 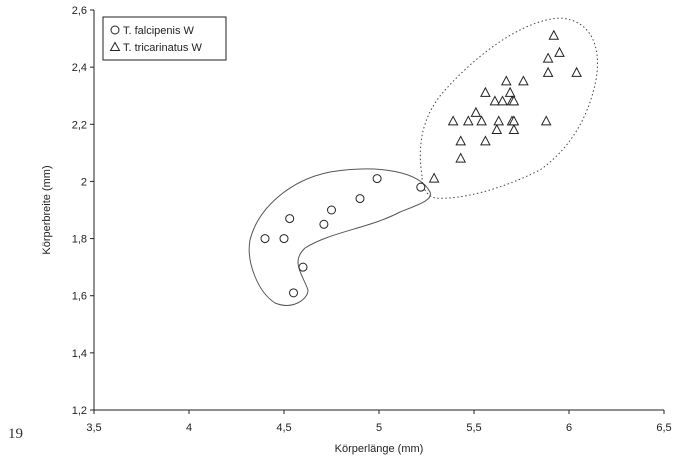 What do you see at coordinates (569, 428) in the screenshot?
I see `x-tick-label: 6` at bounding box center [569, 428].